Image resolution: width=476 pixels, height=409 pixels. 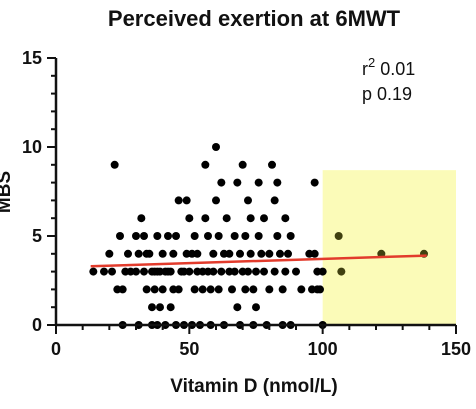 What do you see at coordinates (258, 261) in the screenshot?
I see `trend-line` at bounding box center [258, 261].